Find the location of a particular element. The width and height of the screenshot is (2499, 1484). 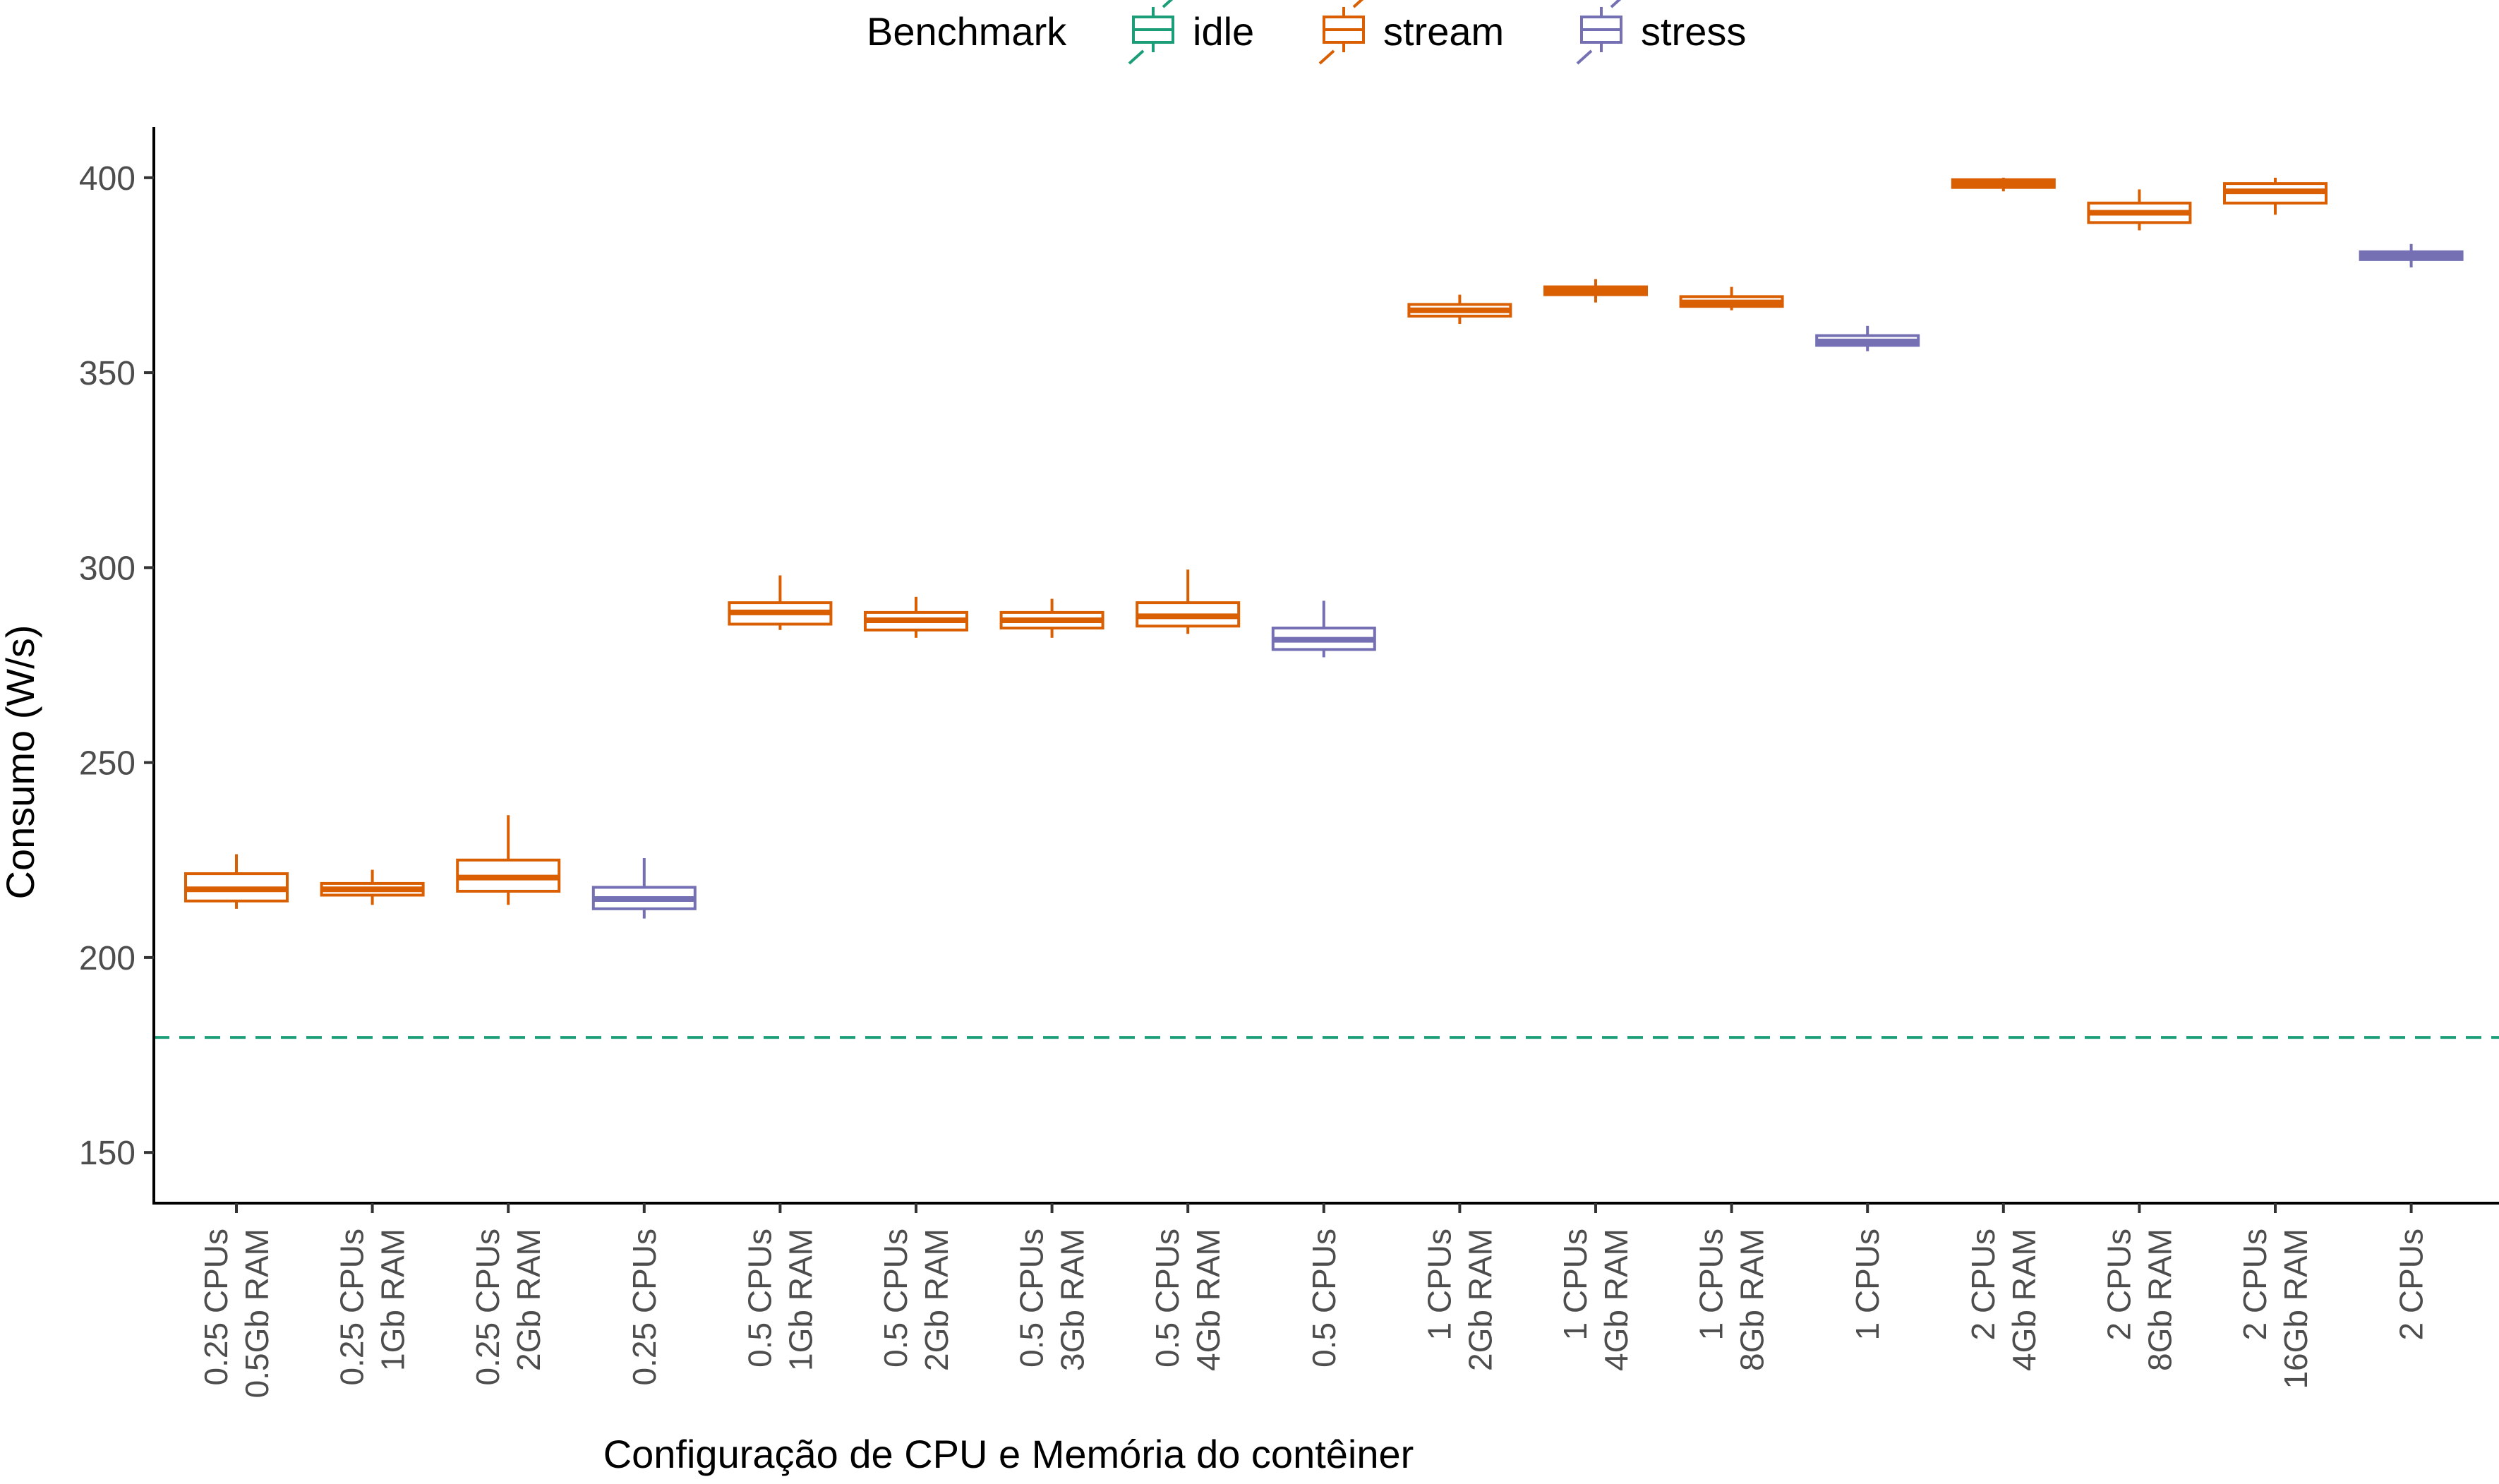

x-tick-label-text: 1 CPUs 4Gb RAM is located at coordinates (1595, 1300).